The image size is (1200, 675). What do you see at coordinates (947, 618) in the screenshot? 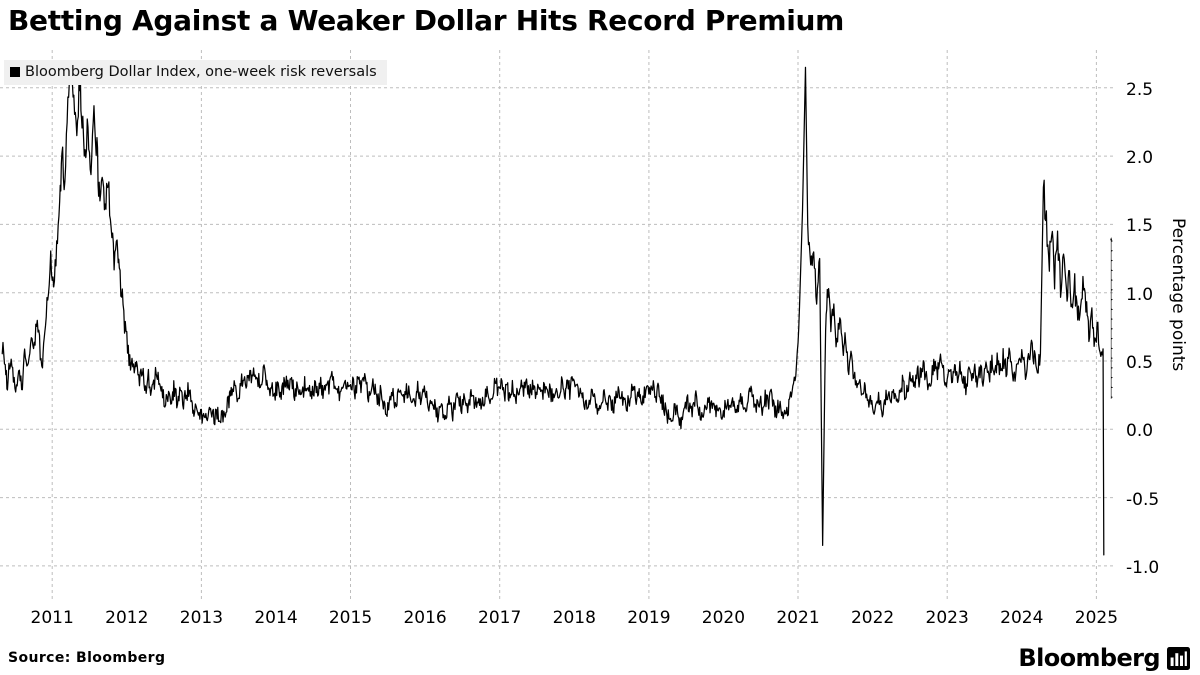
I see `x-axis-tick-label: 2023` at bounding box center [947, 618].